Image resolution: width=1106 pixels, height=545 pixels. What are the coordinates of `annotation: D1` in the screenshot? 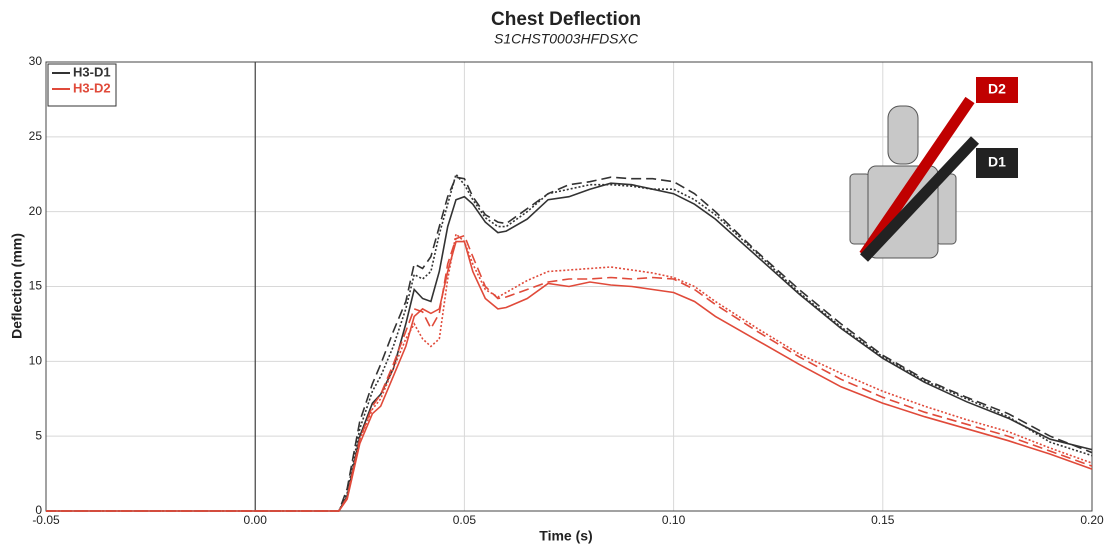 It's located at (997, 162).